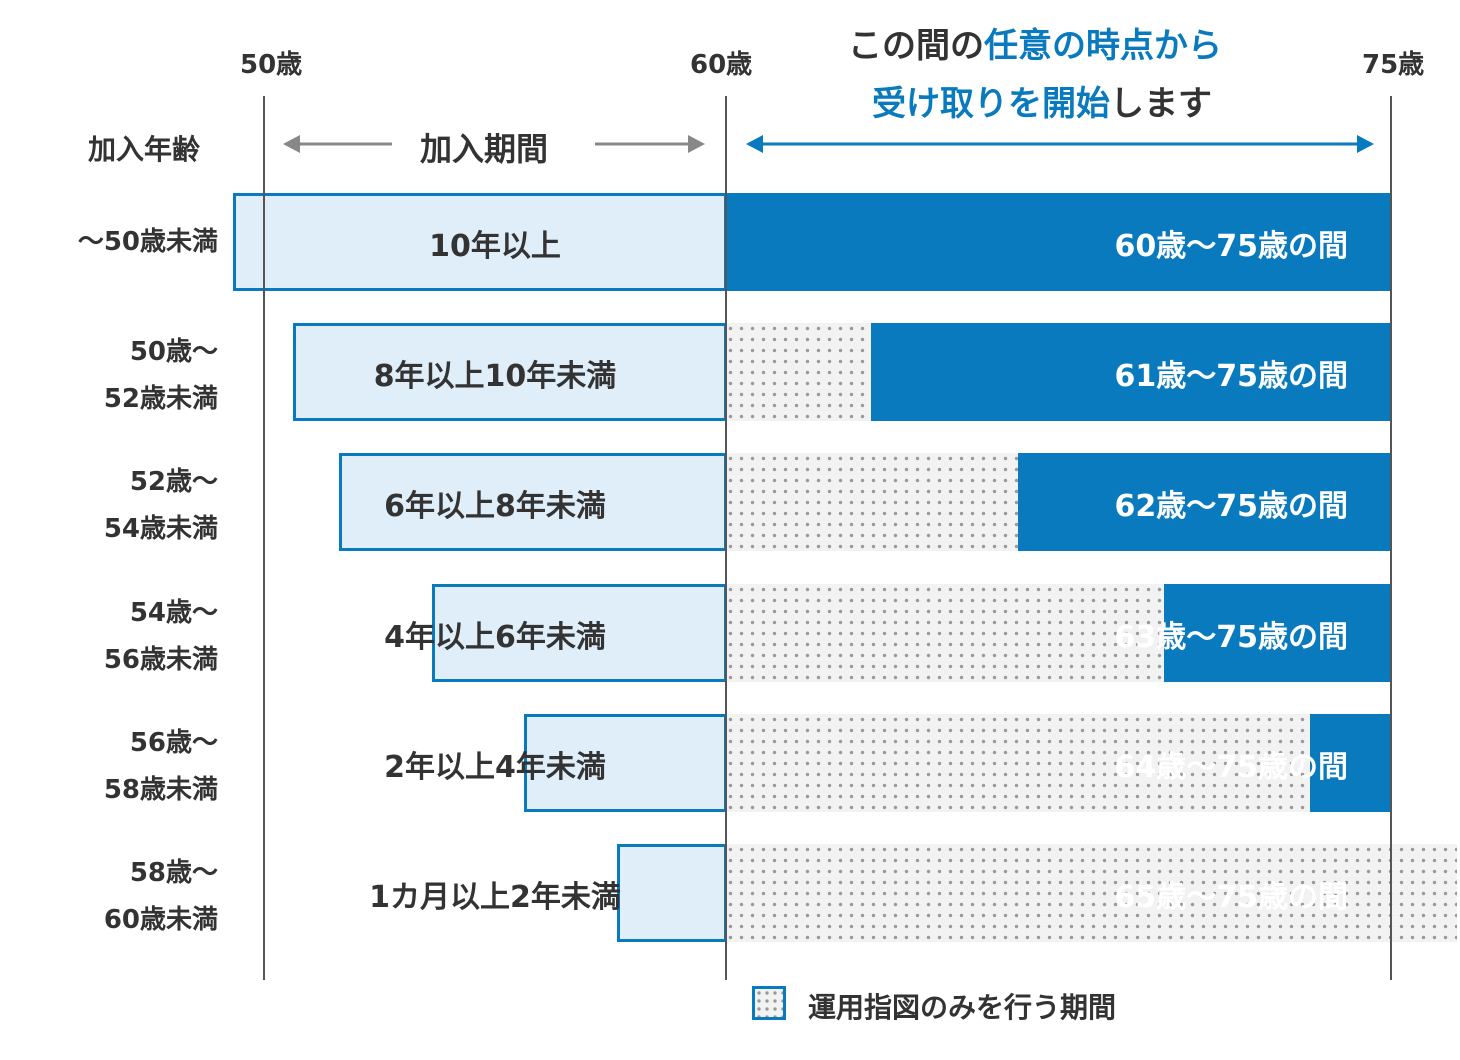 This screenshot has height=1060, width=1460. What do you see at coordinates (484, 149) in the screenshot?
I see `join-period-label: 加入期間` at bounding box center [484, 149].